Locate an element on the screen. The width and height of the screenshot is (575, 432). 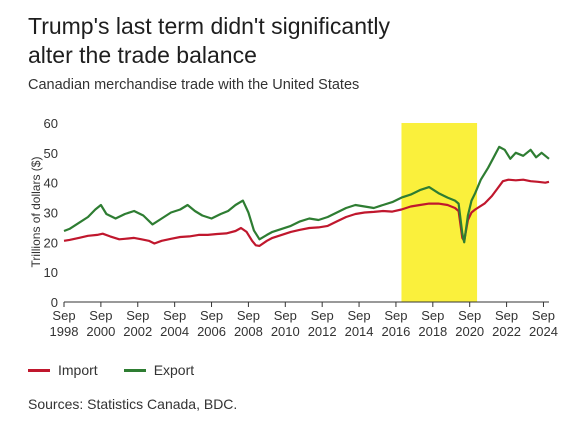
legend-label-import: Import is located at coordinates (78, 370).